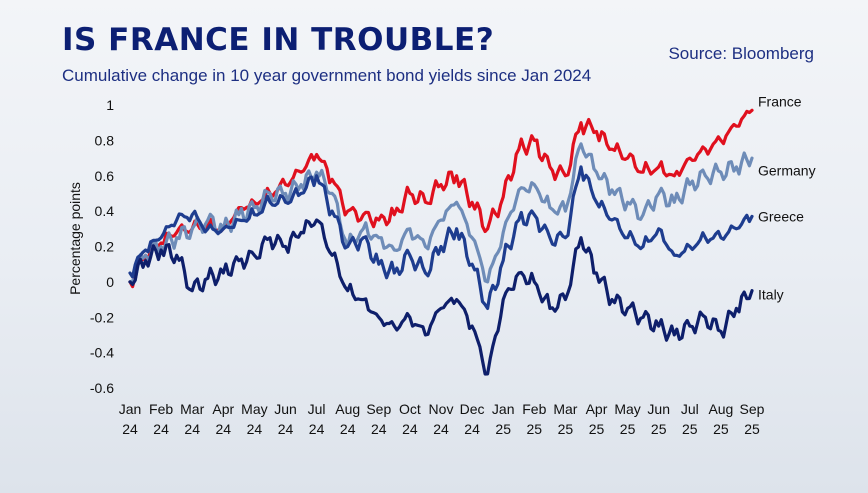 Image resolution: width=868 pixels, height=493 pixels. Describe the element at coordinates (278, 40) in the screenshot. I see `chart-title: IS FRANCE IN TROUBLE?` at that location.